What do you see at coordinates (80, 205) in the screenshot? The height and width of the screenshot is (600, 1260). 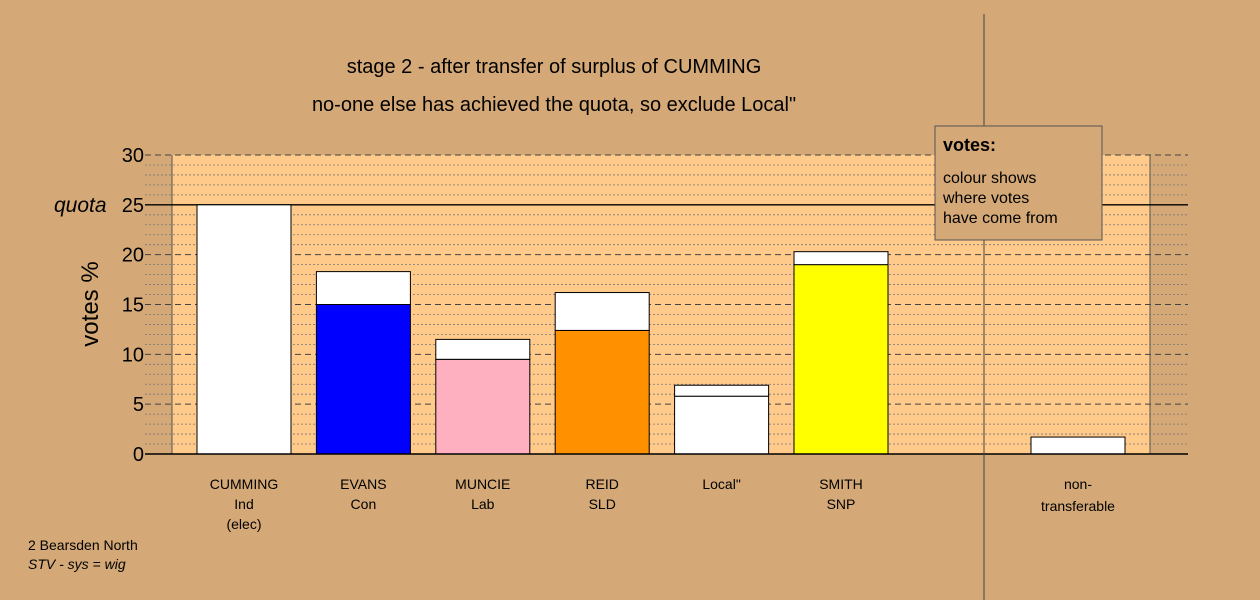 I see `quota-label: quota` at bounding box center [80, 205].